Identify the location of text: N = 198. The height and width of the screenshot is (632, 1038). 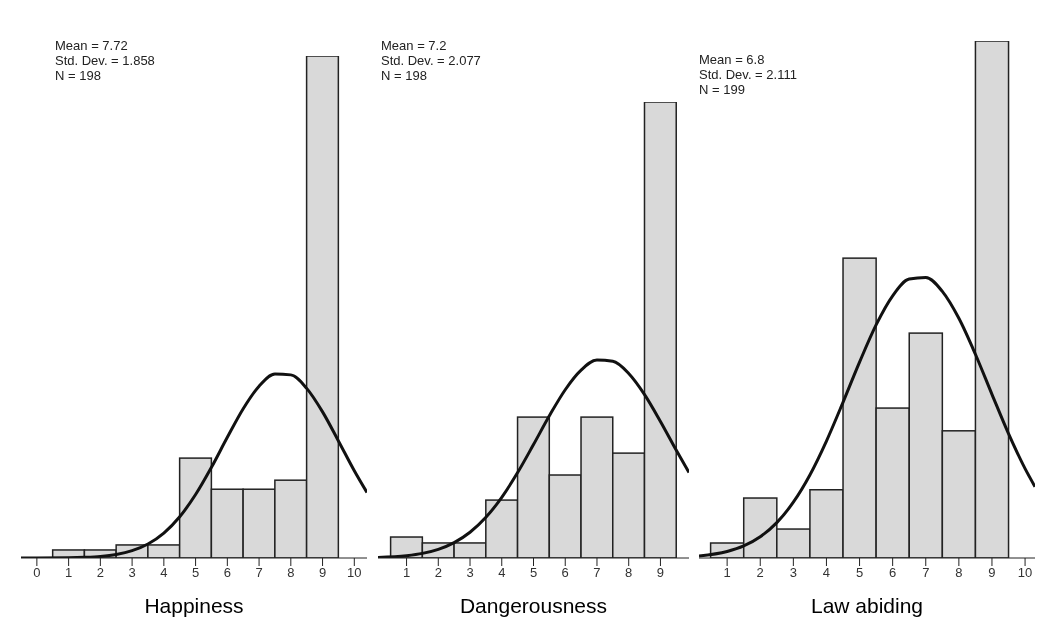
(404, 75).